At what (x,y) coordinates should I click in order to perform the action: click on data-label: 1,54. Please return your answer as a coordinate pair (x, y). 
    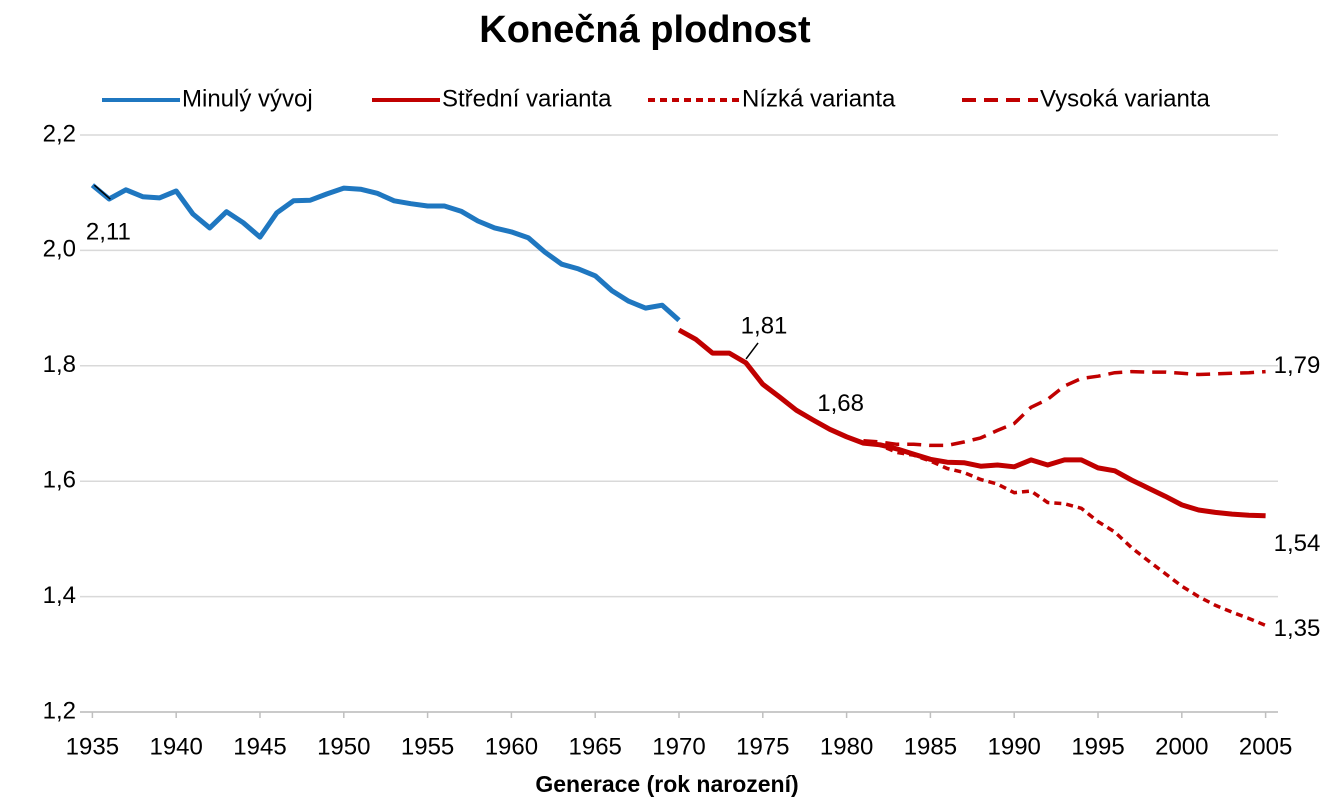
    Looking at the image, I should click on (1297, 543).